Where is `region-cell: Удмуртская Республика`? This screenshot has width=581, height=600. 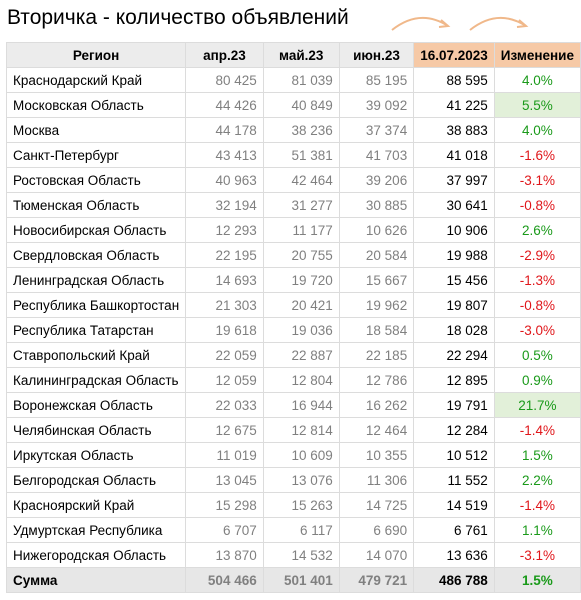
region-cell: Удмуртская Республика is located at coordinates (96, 530).